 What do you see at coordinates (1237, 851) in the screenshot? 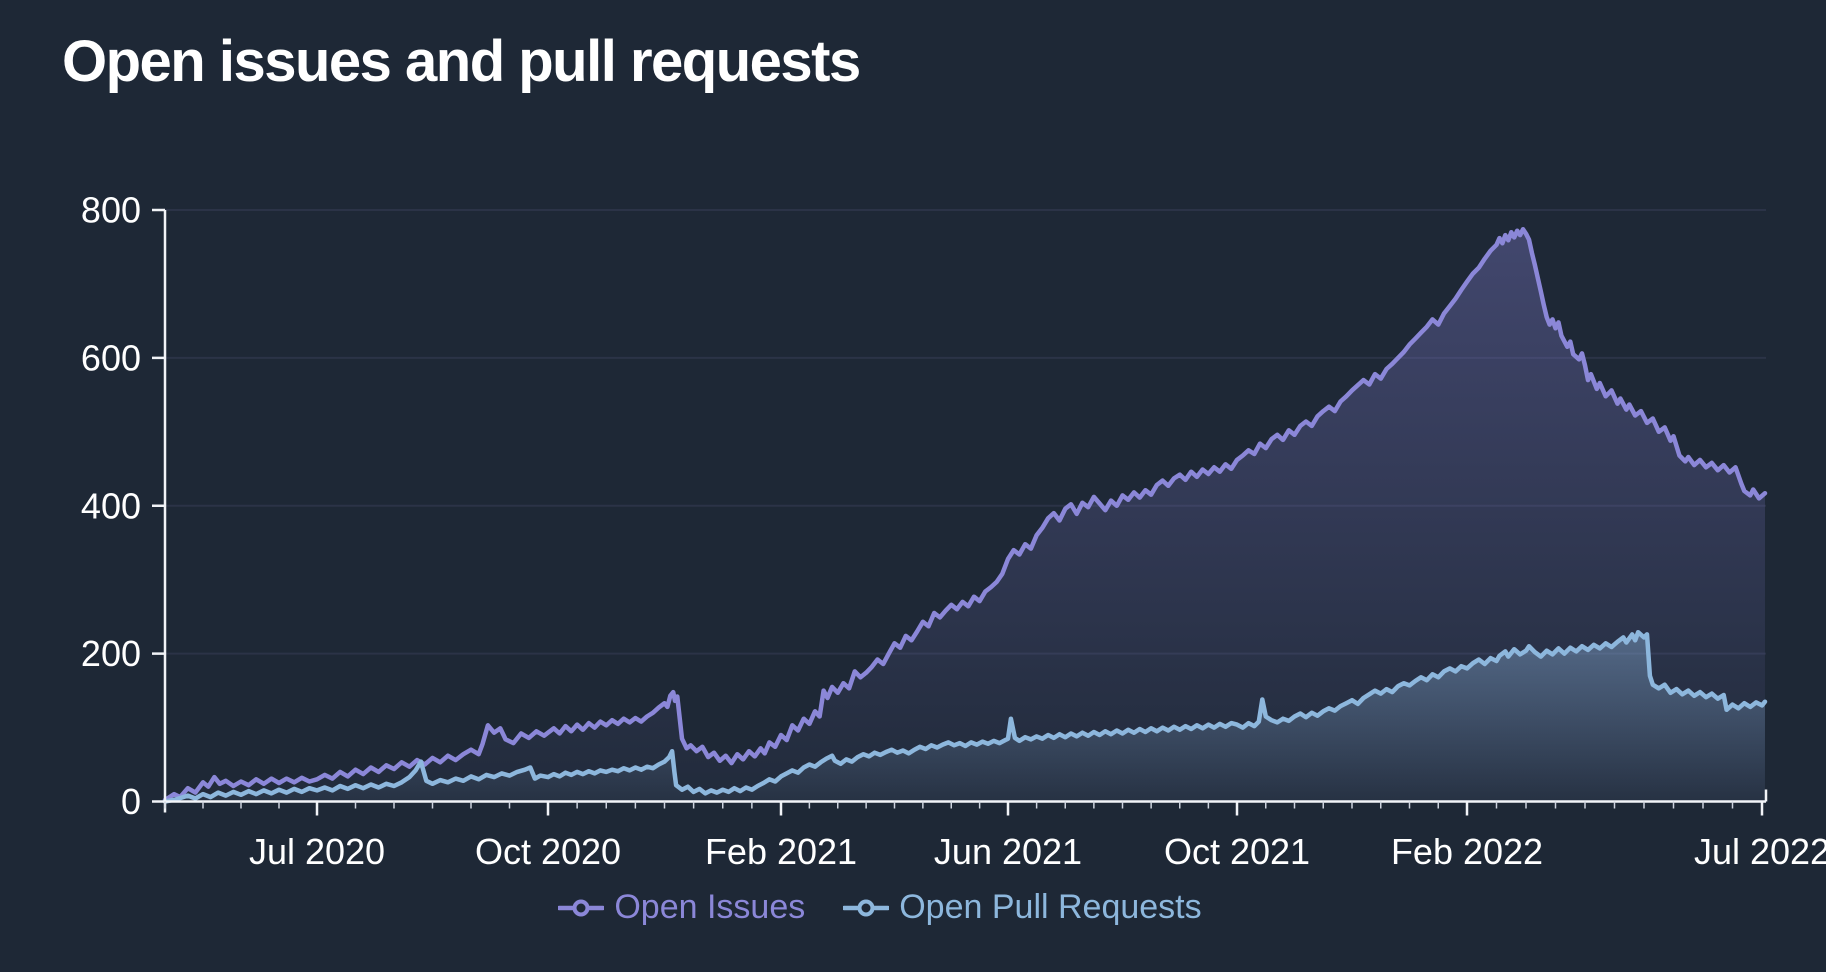
I see `x-axis-label: Oct 2021` at bounding box center [1237, 851].